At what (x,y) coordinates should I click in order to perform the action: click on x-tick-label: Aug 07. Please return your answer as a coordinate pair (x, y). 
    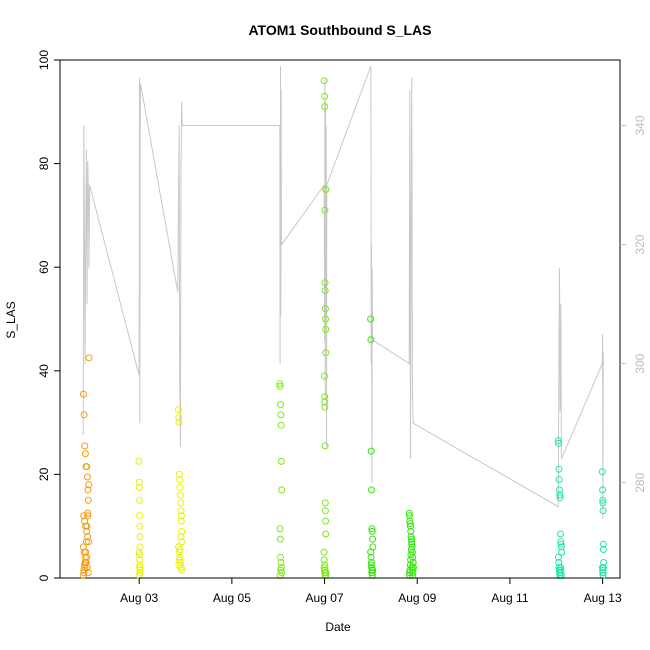
    Looking at the image, I should click on (325, 598).